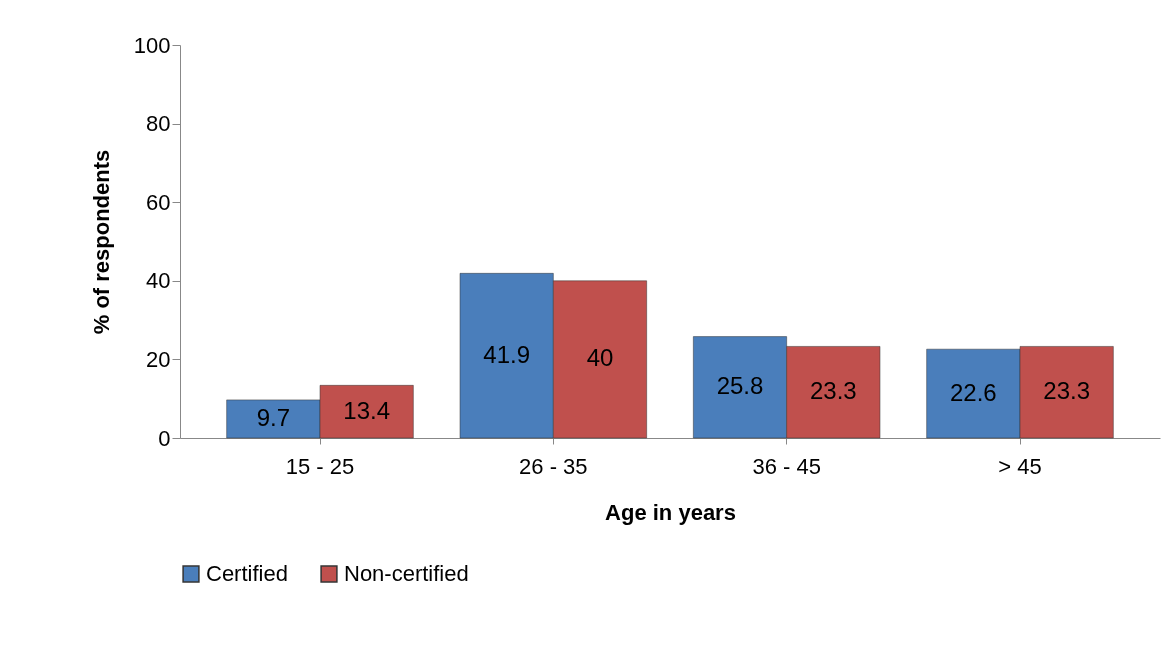 The height and width of the screenshot is (672, 1171). I want to click on y-axis-title: % of respondents, so click(101, 242).